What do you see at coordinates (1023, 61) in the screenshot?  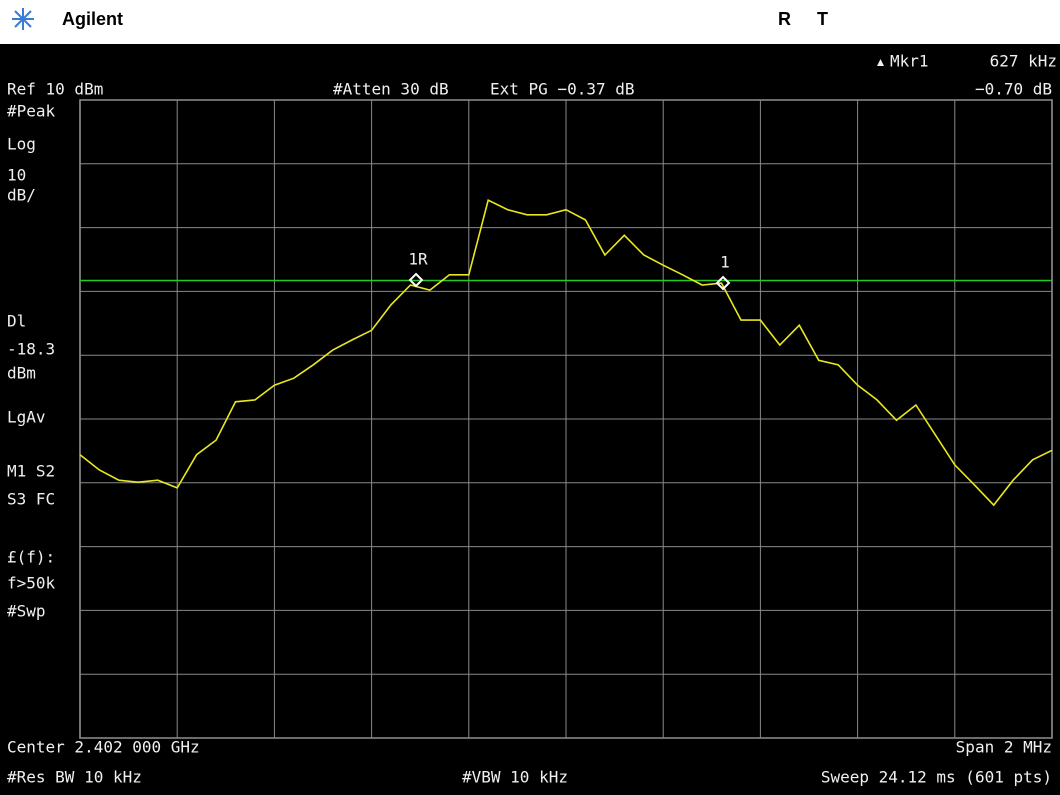 I see `marker-delta: 627 kHz` at bounding box center [1023, 61].